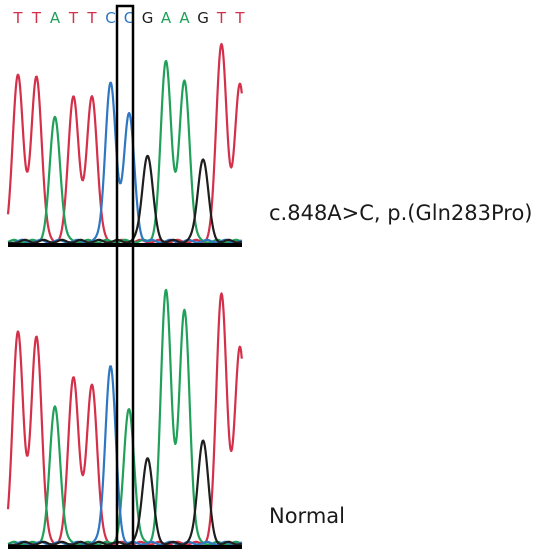 This screenshot has width=546, height=555. Describe the element at coordinates (125, 276) in the screenshot. I see `variant-highlight-box` at that location.